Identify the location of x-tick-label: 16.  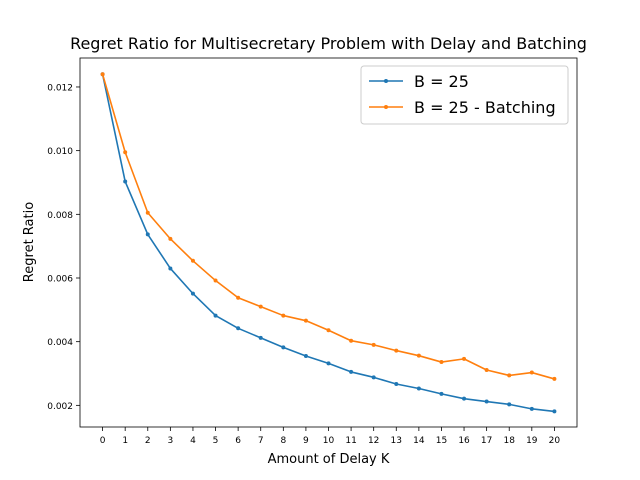
(464, 441).